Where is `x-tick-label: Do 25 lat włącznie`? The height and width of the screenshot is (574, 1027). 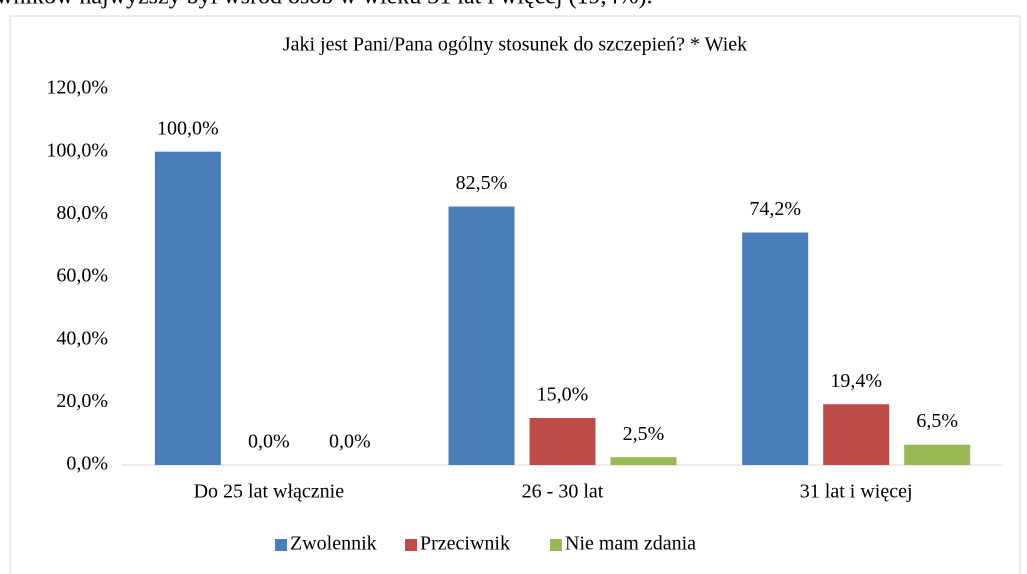
x-tick-label: Do 25 lat włącznie is located at coordinates (269, 492).